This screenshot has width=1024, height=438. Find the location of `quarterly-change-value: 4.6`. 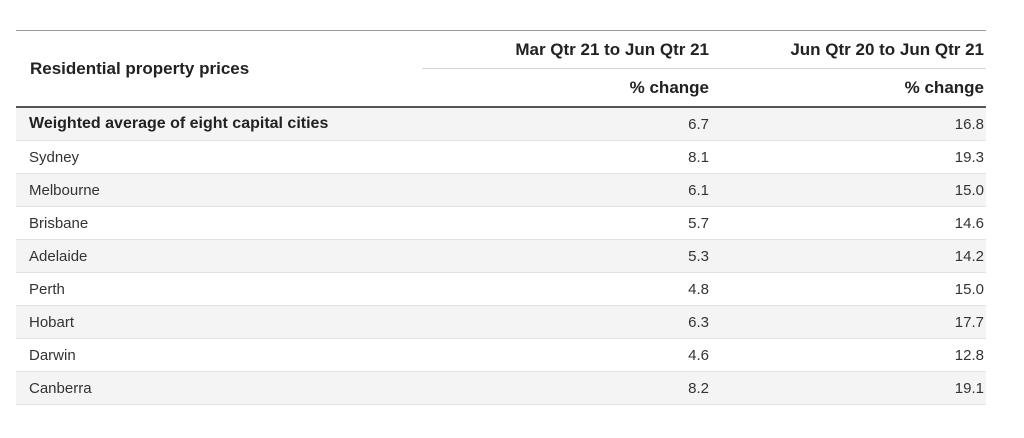

quarterly-change-value: 4.6 is located at coordinates (566, 355).